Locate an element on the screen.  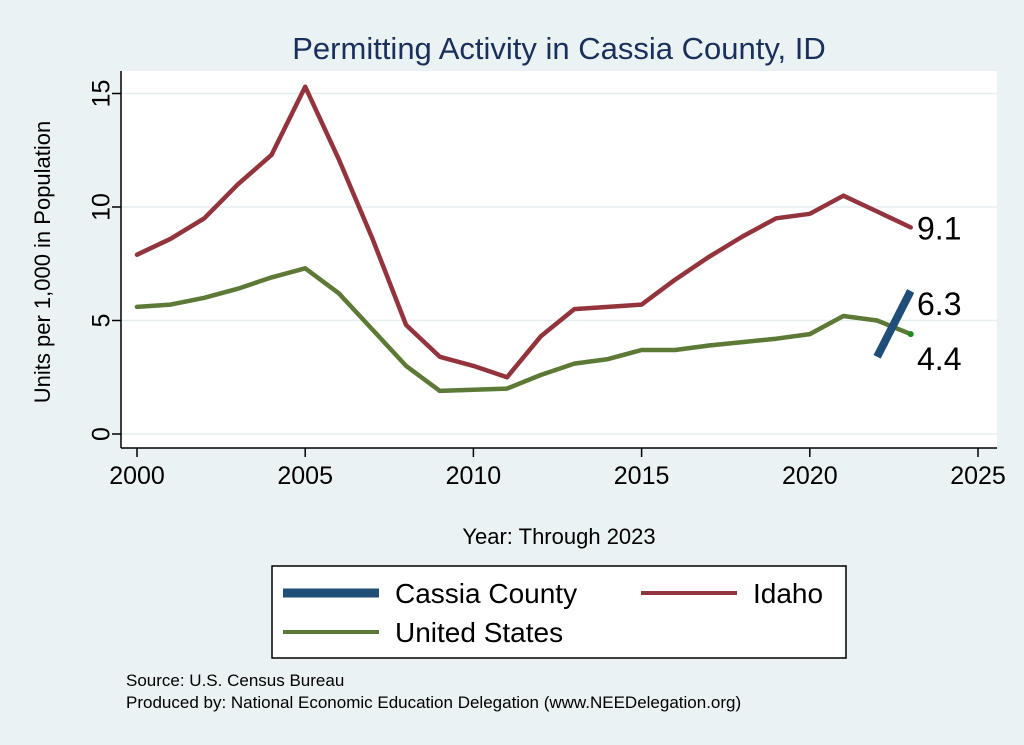
legend-label-idaho: Idaho is located at coordinates (788, 593).